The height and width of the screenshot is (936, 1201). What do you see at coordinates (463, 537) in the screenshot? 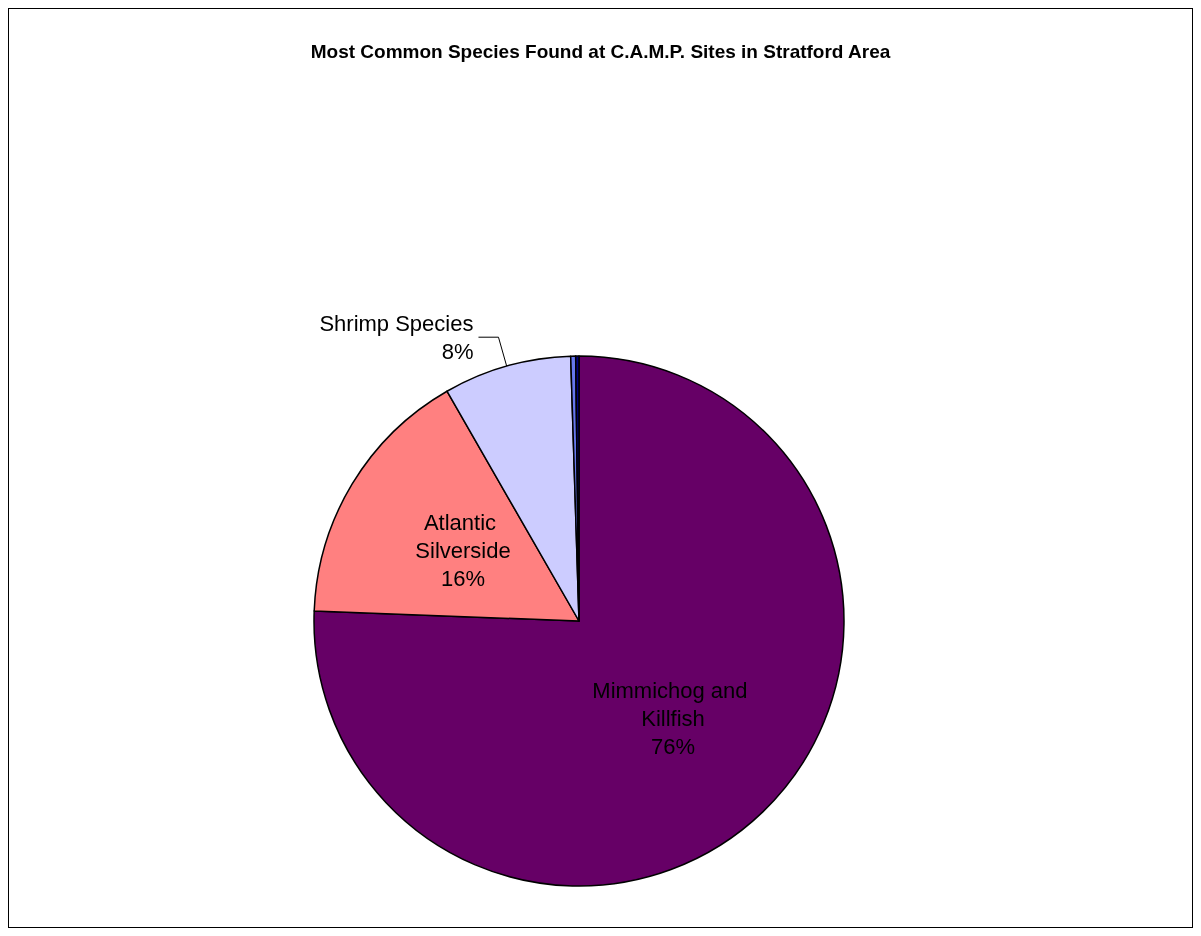
I see `slice-label: Atlantic Silverside` at bounding box center [463, 537].